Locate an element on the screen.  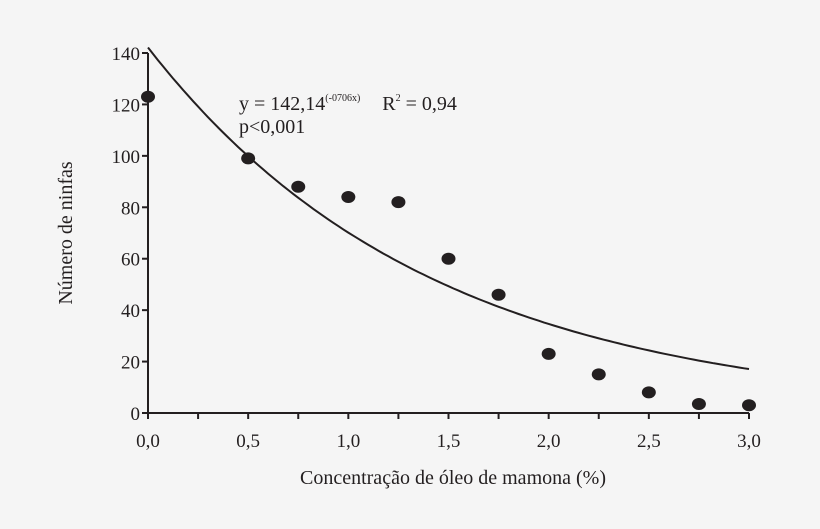
y-tick-label: 80 is located at coordinates (130, 208).